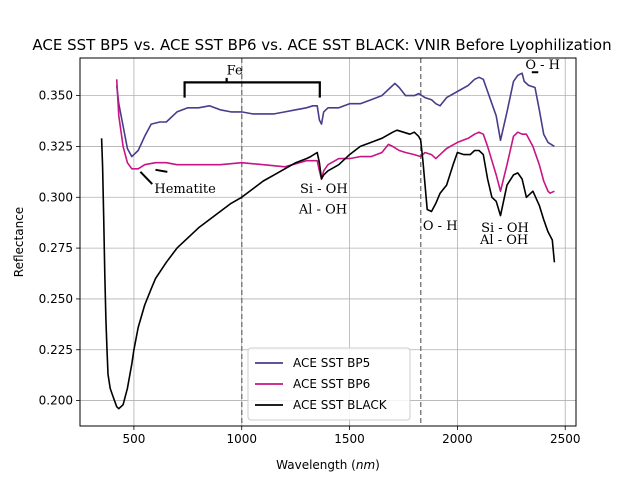 This screenshot has width=640, height=480. I want to click on x-axis-unit: nm, so click(365, 465).